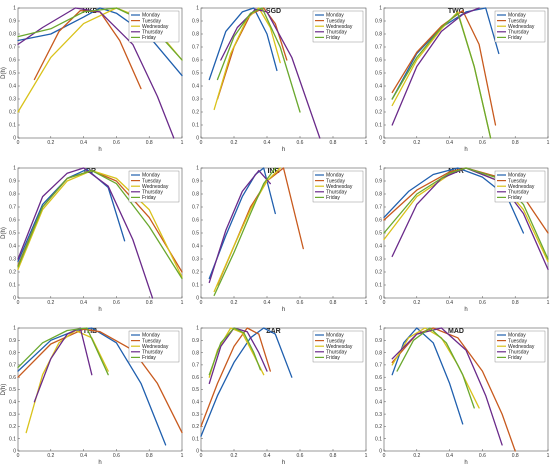 The height and width of the screenshot is (473, 550). What do you see at coordinates (235, 377) in the screenshot?
I see `series-line-tuesday` at bounding box center [235, 377].